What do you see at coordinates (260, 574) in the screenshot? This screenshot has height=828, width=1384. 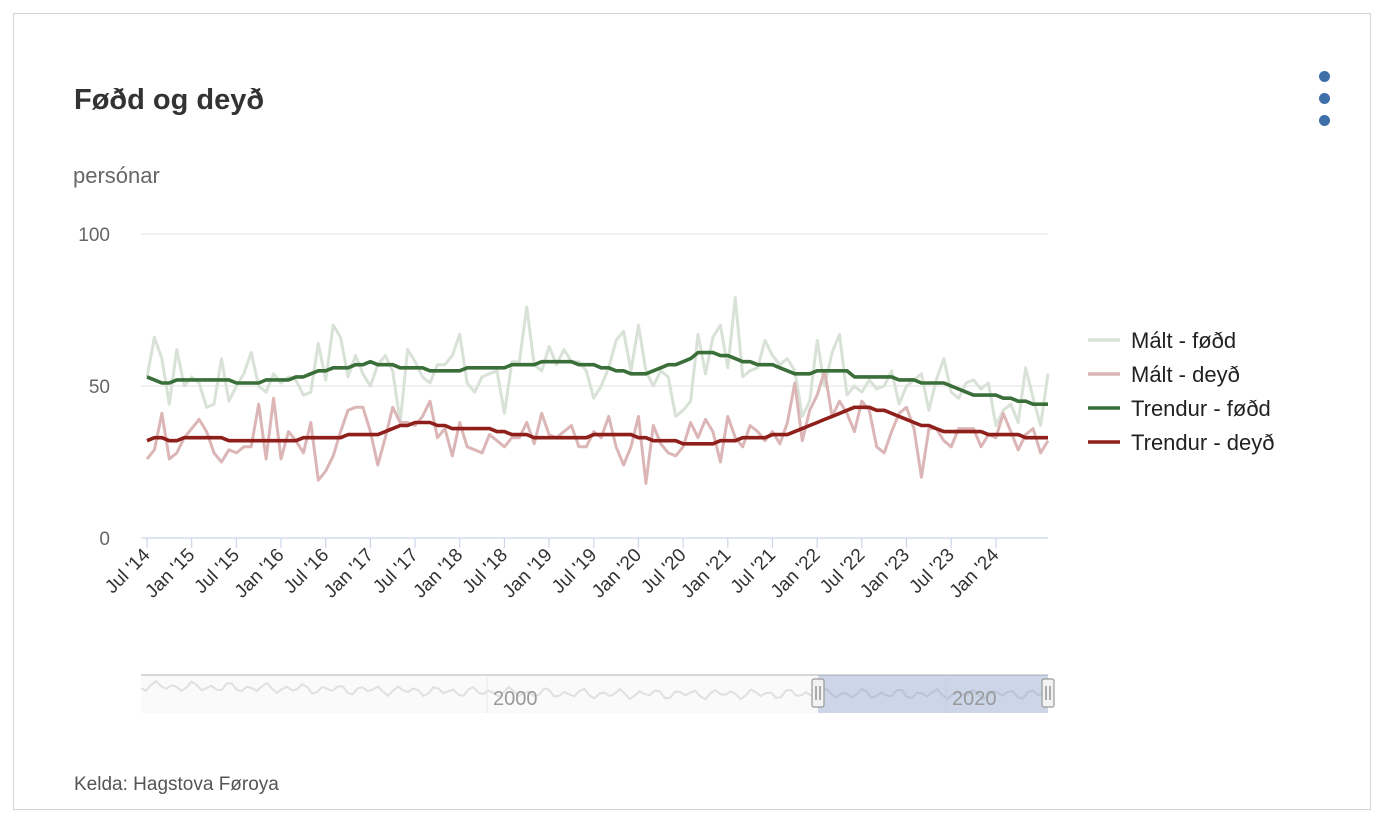 I see `x-tick-label: Jan '16` at bounding box center [260, 574].